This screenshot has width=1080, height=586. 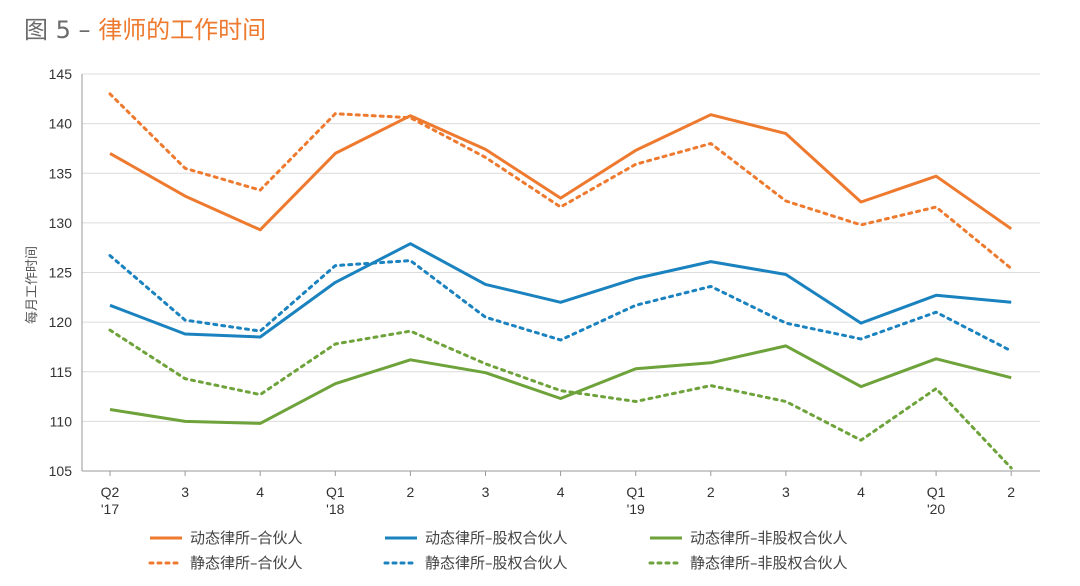 What do you see at coordinates (182, 30) in the screenshot?
I see `title-text: 律师的工作时间` at bounding box center [182, 30].